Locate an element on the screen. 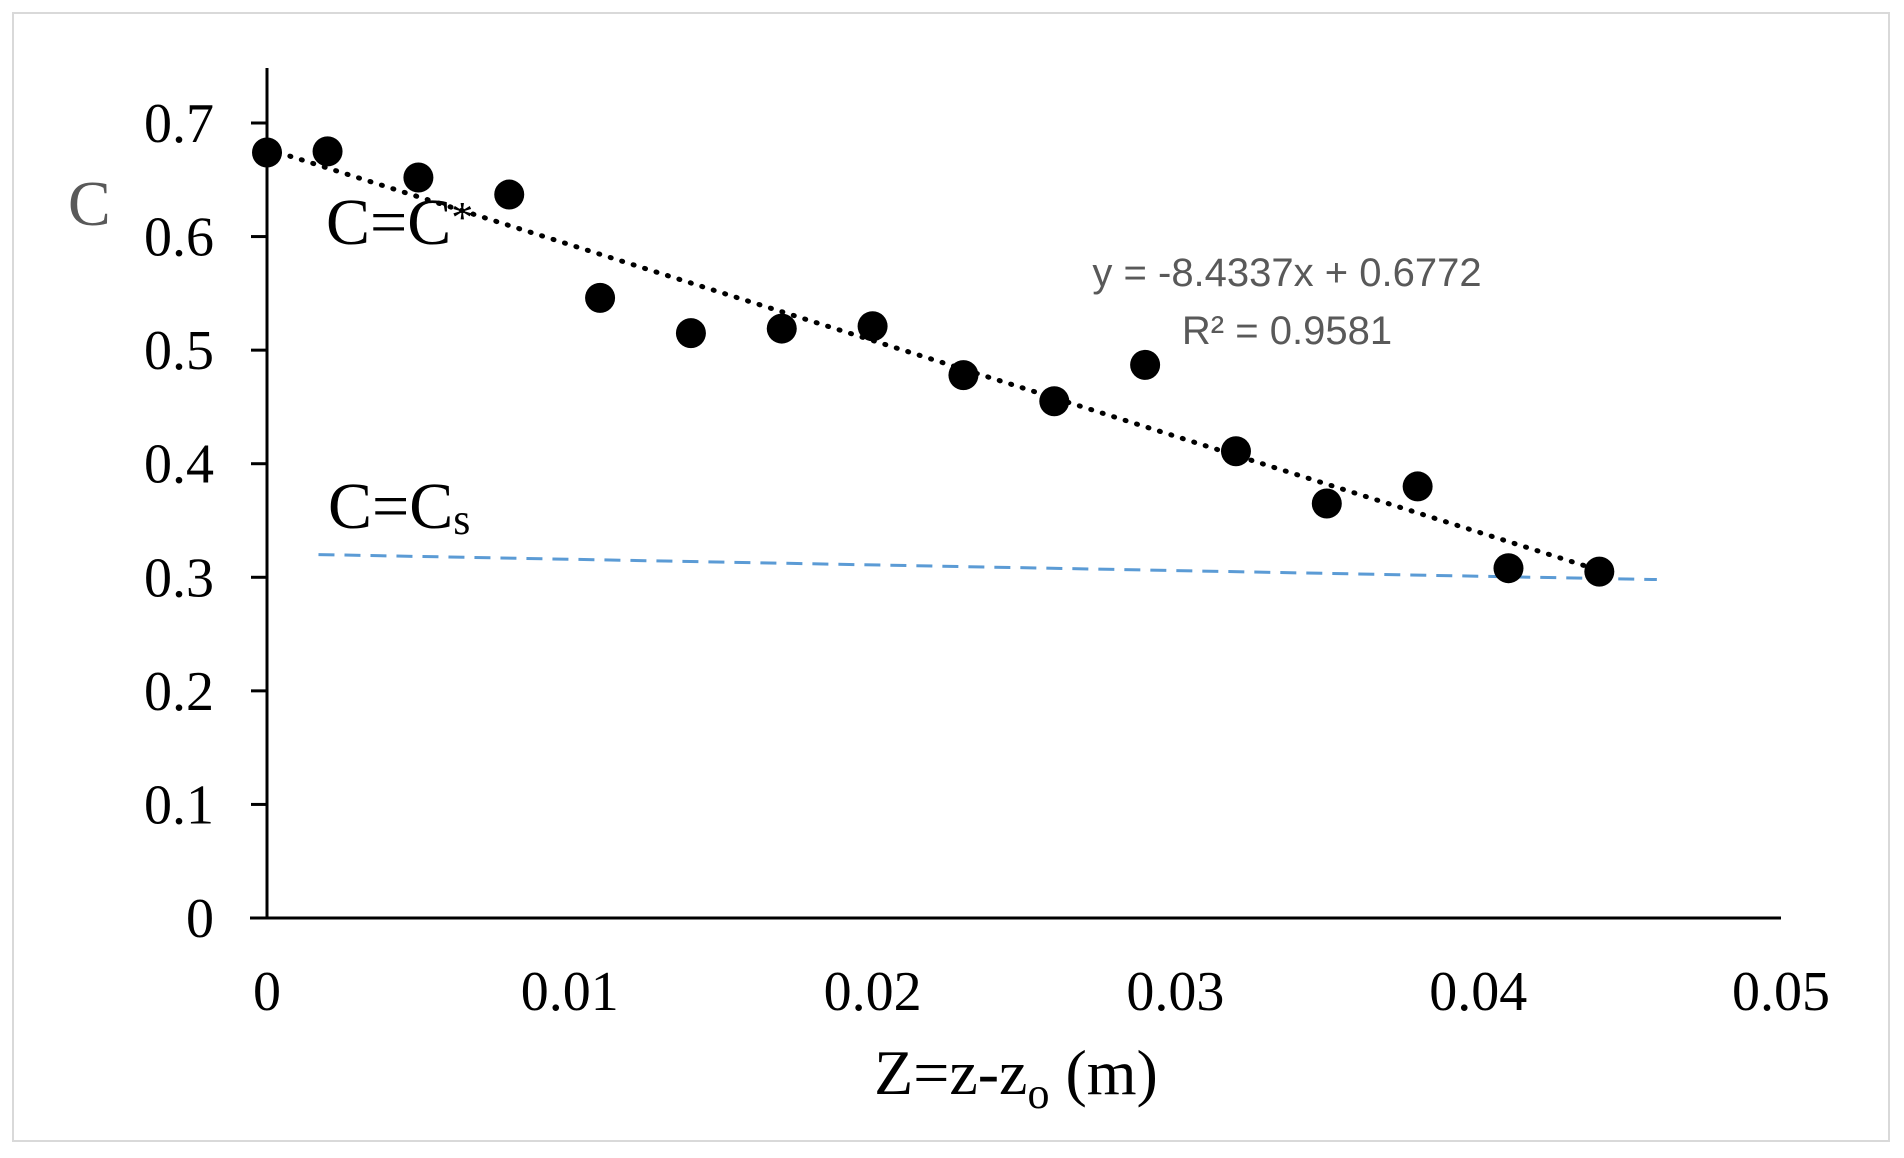 The image size is (1904, 1158). x-axis-title-tail: (m) is located at coordinates (1103, 1072).